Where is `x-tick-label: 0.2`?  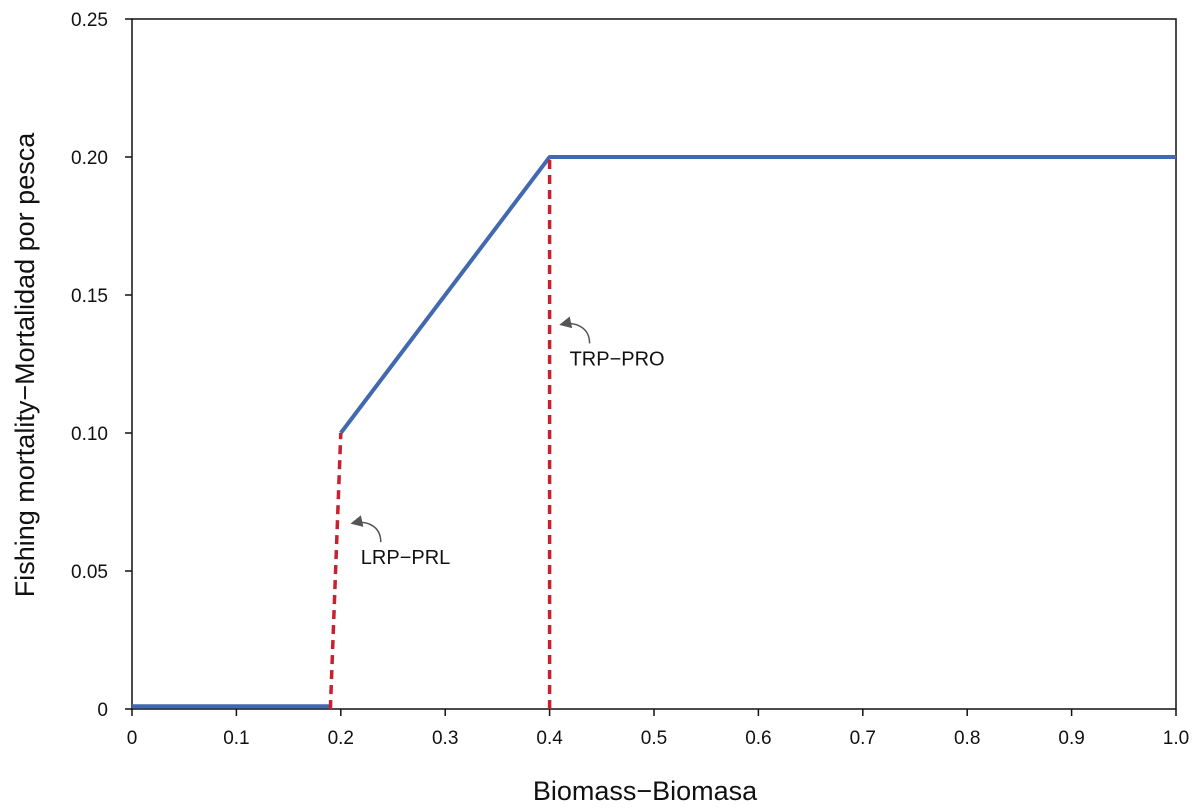 x-tick-label: 0.2 is located at coordinates (341, 738).